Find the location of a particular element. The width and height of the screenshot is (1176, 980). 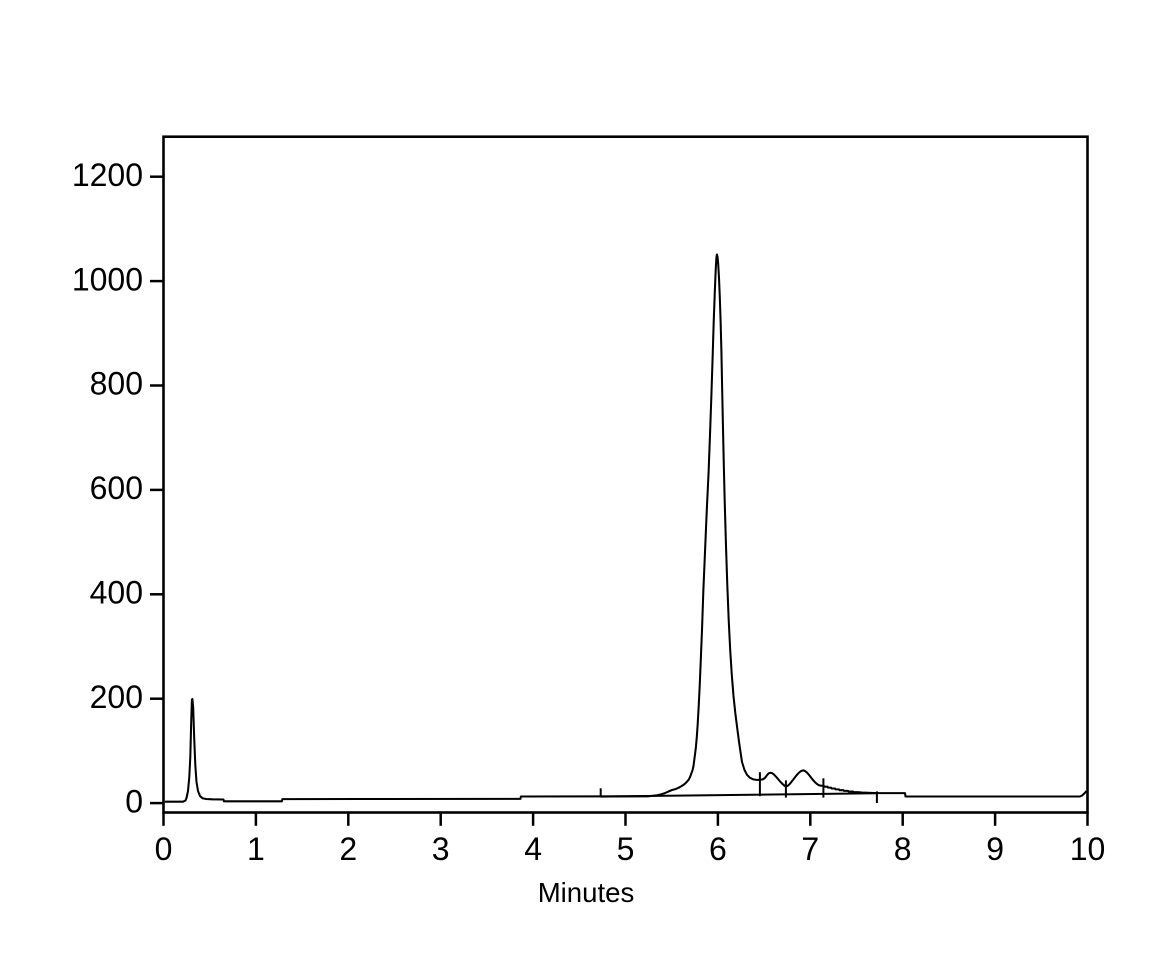

svg-text: 5 is located at coordinates (626, 849).